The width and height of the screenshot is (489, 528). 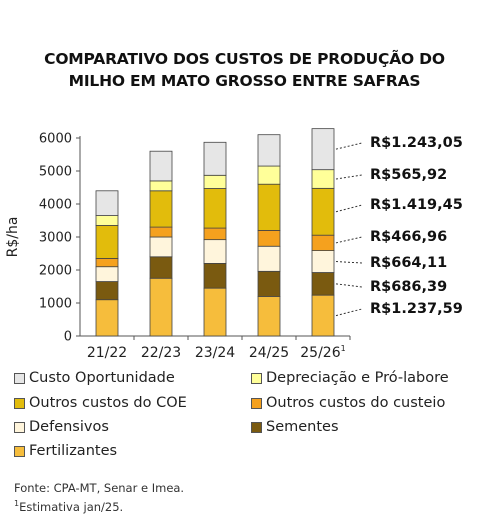 I want to click on legend-item: Depreciação e Pró-labore, so click(x=350, y=378).